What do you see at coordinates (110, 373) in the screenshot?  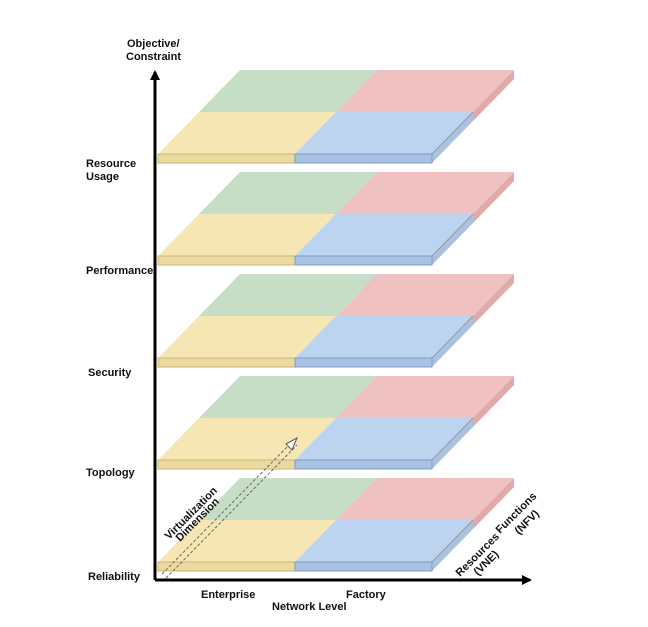 I see `layer-label-security: Security` at bounding box center [110, 373].